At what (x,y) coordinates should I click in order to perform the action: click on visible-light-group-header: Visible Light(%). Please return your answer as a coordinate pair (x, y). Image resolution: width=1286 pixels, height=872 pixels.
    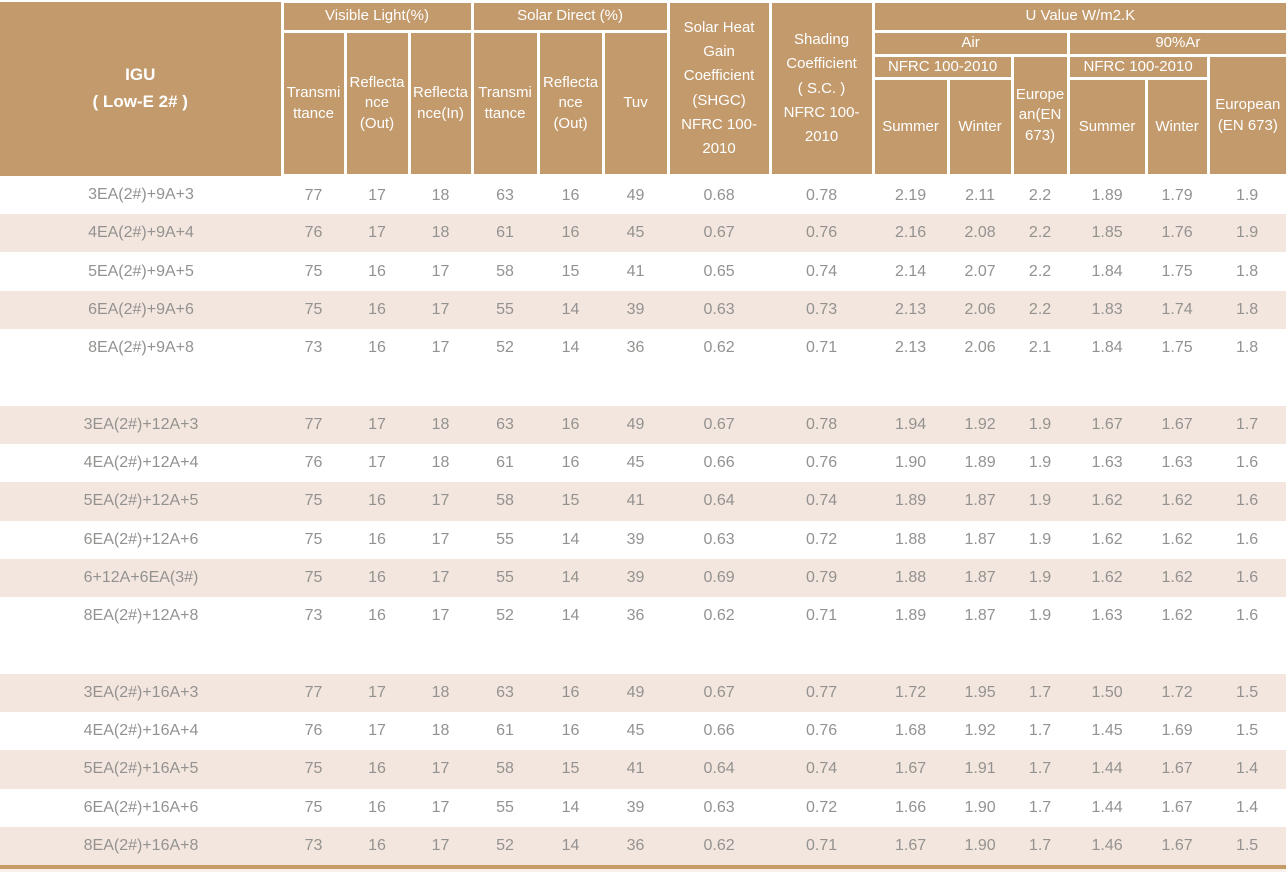
    Looking at the image, I should click on (377, 16).